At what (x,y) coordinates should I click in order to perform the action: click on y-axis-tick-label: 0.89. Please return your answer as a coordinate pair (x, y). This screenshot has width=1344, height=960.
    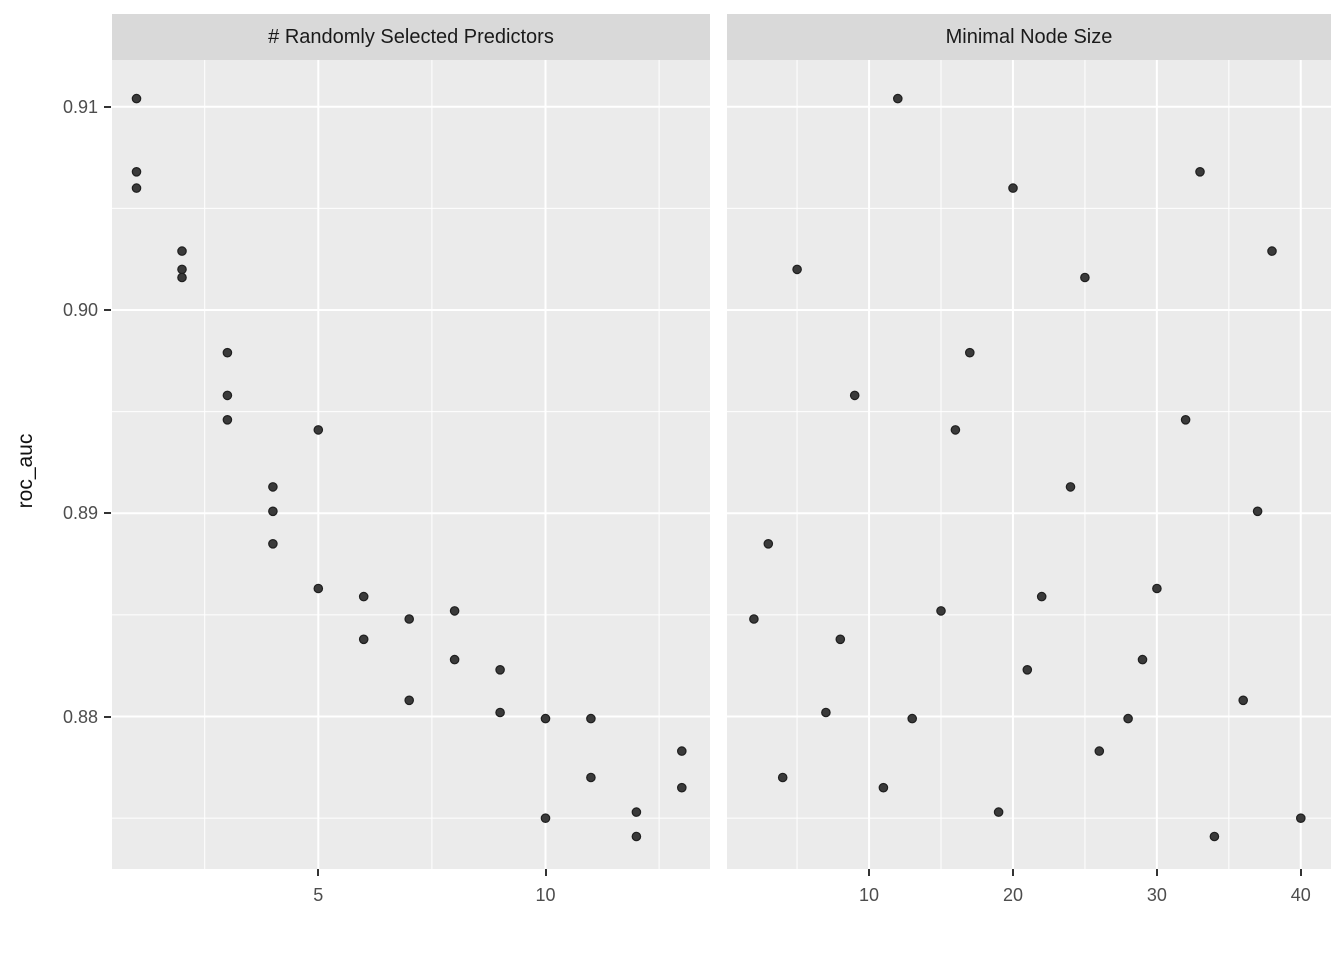
    Looking at the image, I should click on (80, 513).